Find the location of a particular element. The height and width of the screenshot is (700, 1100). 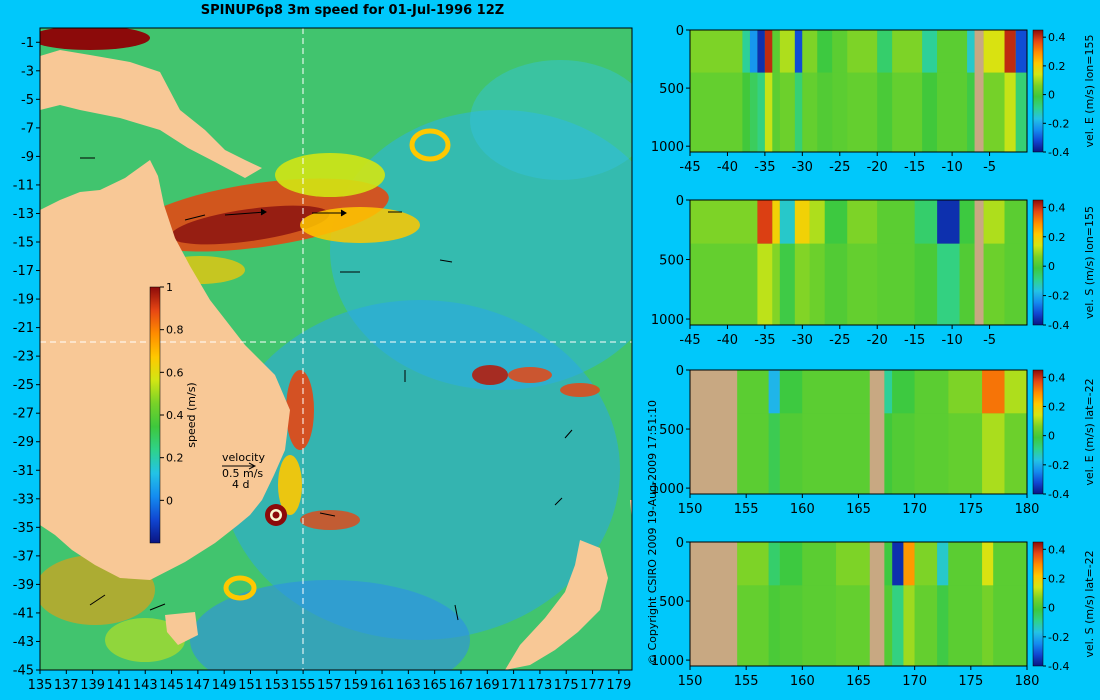

map-x-tick-label: 135 is located at coordinates (40, 685).